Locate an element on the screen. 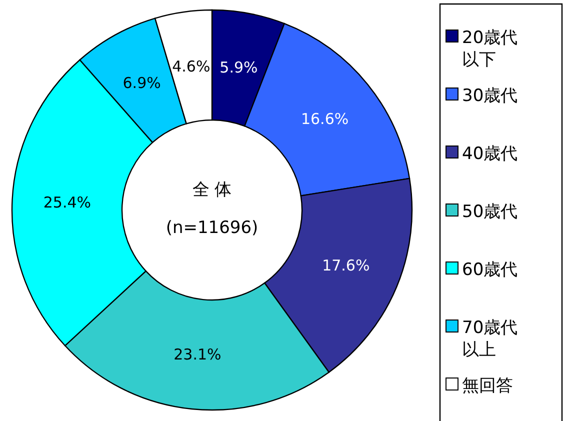  data-label: 16.6% is located at coordinates (324, 119).